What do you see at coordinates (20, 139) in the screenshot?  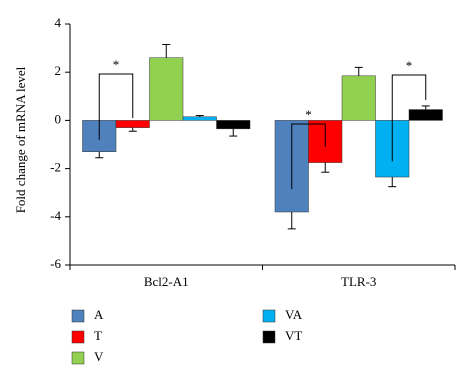 I see `y-axis-label: Fold change of mRNA level` at bounding box center [20, 139].